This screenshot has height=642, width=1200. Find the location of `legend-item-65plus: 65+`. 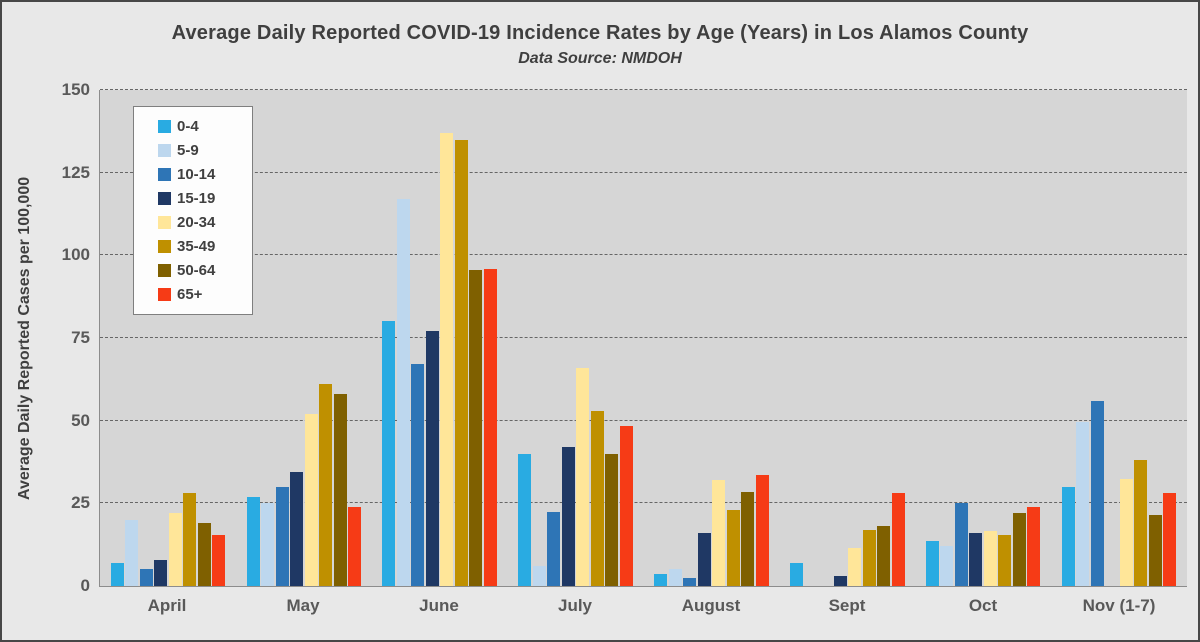

legend-item-65plus: 65+ is located at coordinates (201, 294).